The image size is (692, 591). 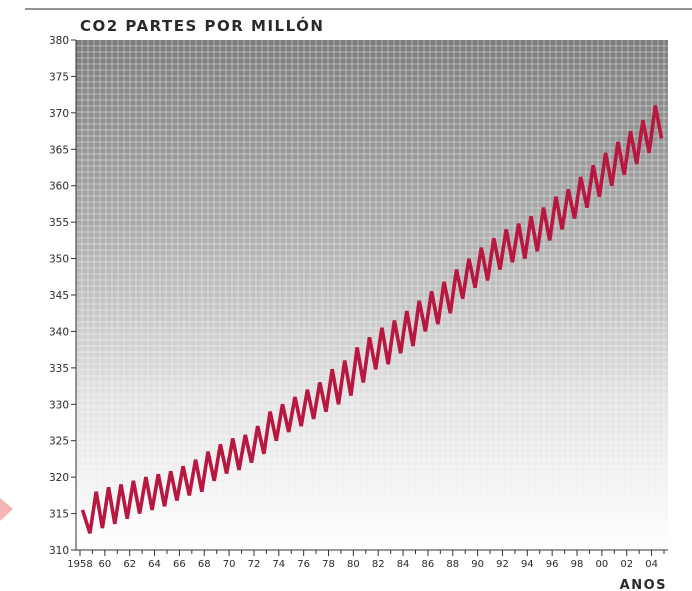 What do you see at coordinates (452, 564) in the screenshot?
I see `x-tick-label: 88` at bounding box center [452, 564].